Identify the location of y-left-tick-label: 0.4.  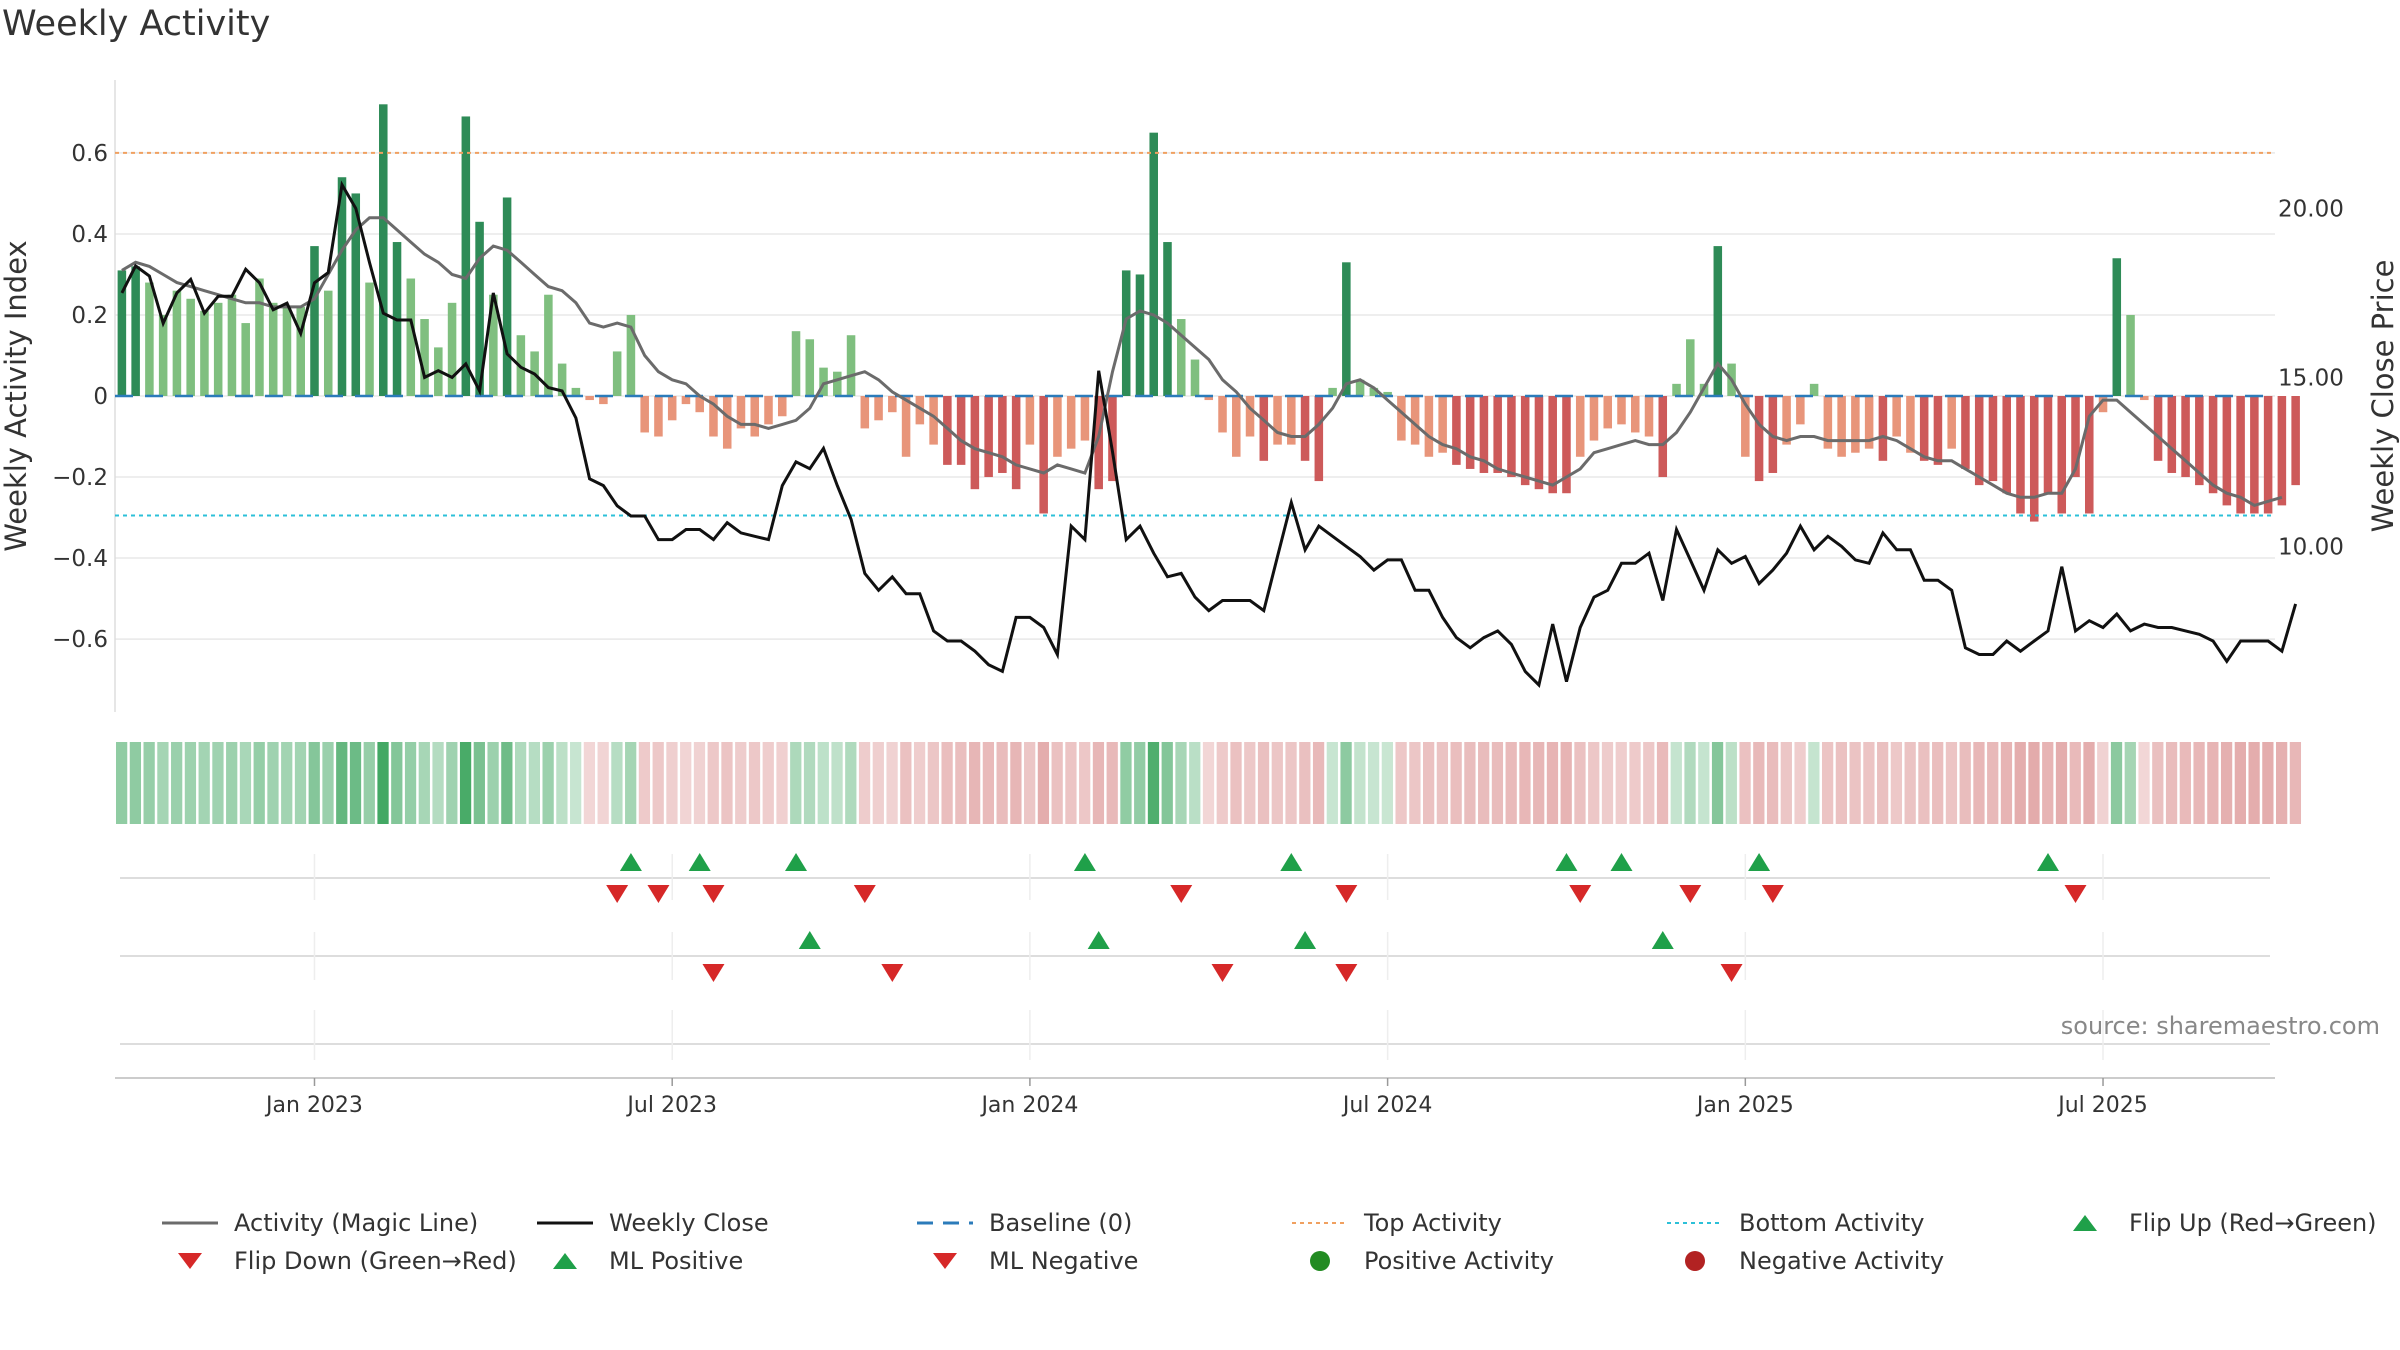
(89, 235).